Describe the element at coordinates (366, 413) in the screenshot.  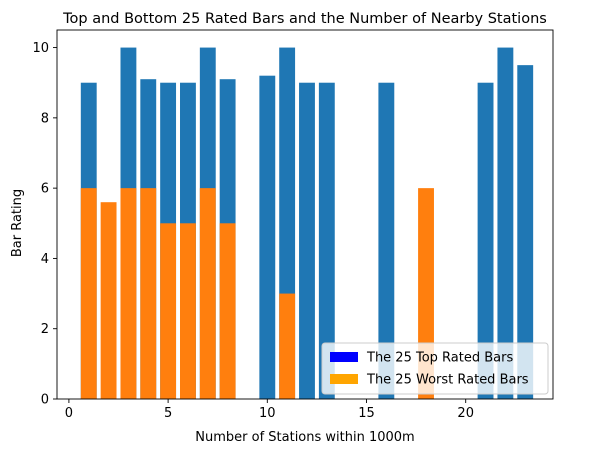
I see `x-tick-label: 15` at that location.